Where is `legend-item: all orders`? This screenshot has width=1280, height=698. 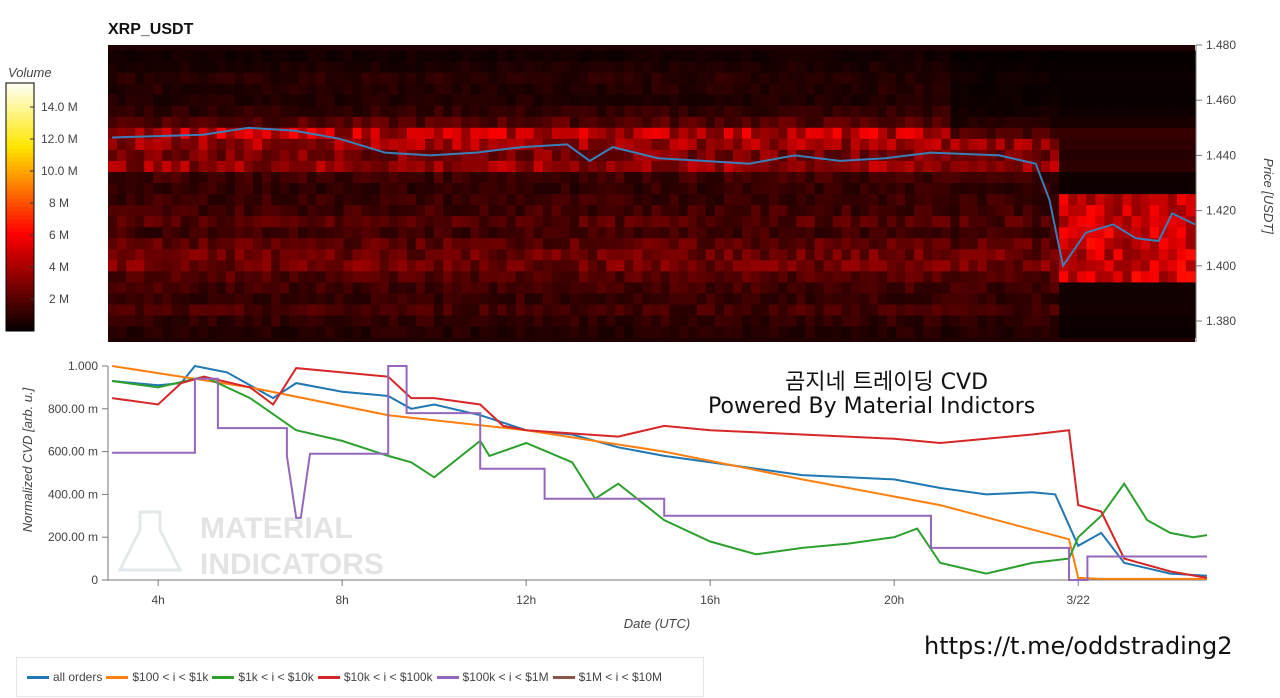 legend-item: all orders is located at coordinates (64, 677).